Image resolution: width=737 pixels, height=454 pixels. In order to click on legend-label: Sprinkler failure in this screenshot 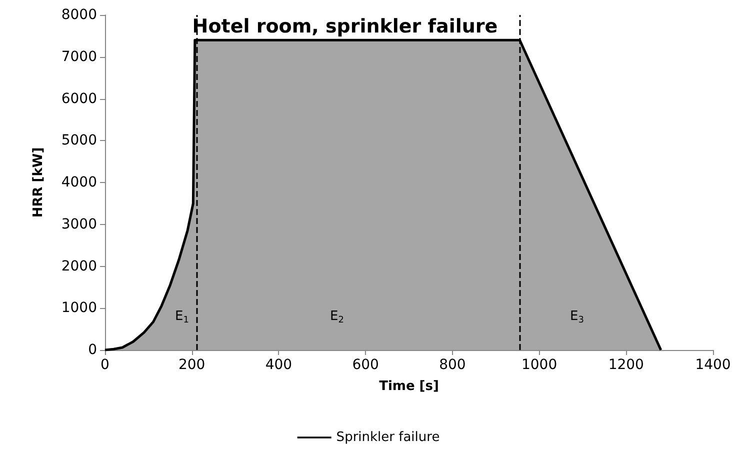, I will do `click(388, 437)`.